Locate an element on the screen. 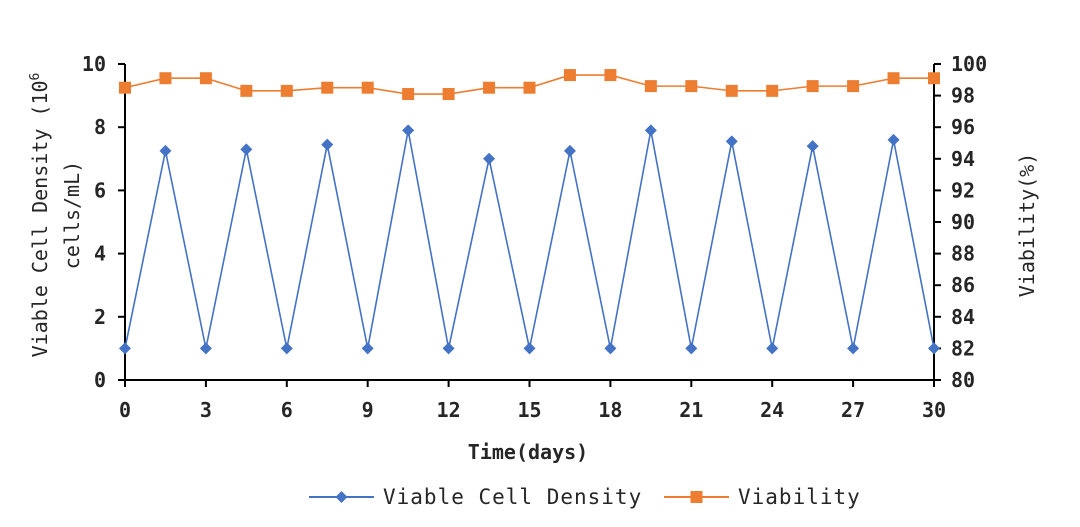 This screenshot has width=1080, height=527. left-axis-title: Viable Cell Density (106 is located at coordinates (40, 215).